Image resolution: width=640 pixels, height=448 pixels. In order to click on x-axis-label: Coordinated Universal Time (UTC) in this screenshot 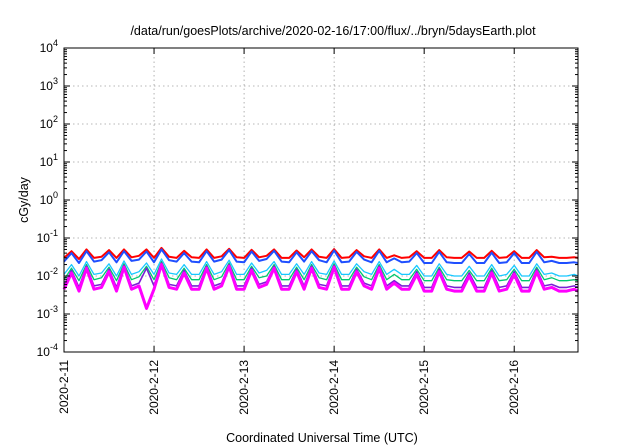, I will do `click(322, 438)`.